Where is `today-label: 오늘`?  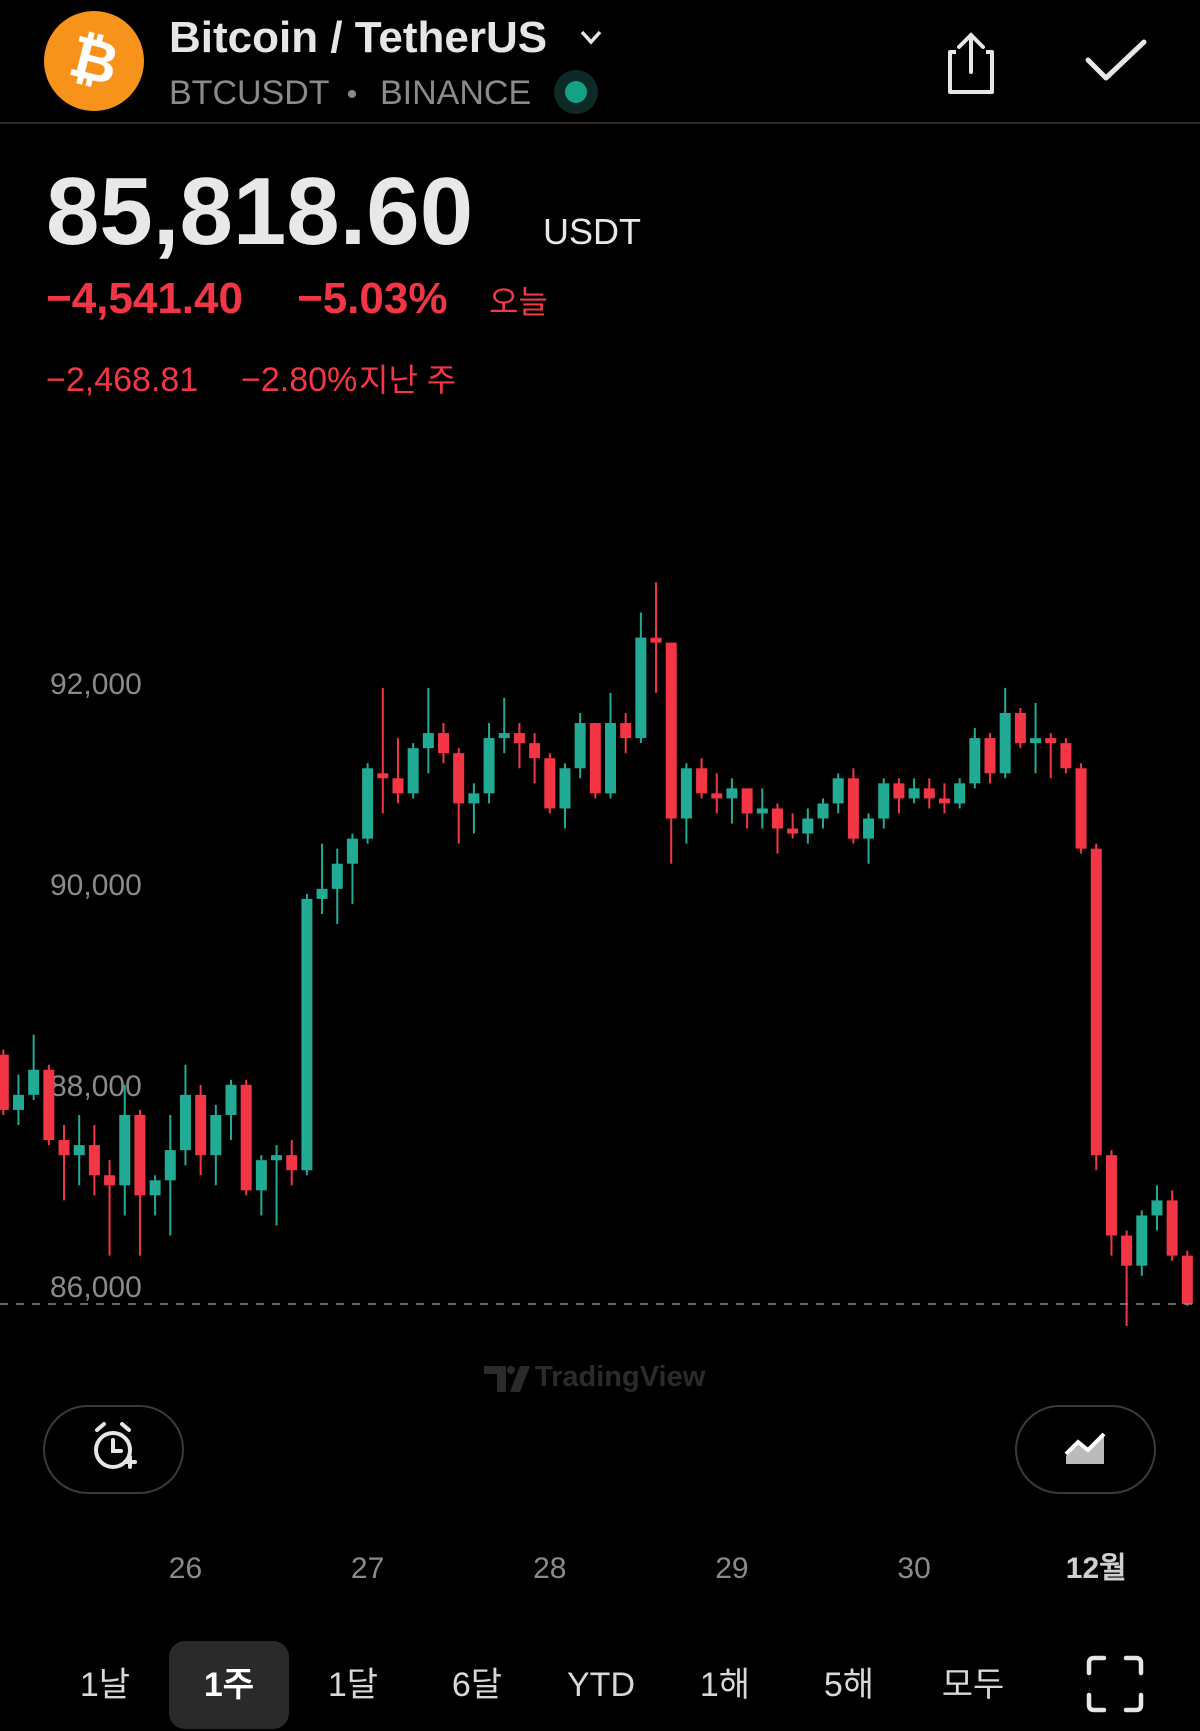
today-label: 오늘 is located at coordinates (518, 302).